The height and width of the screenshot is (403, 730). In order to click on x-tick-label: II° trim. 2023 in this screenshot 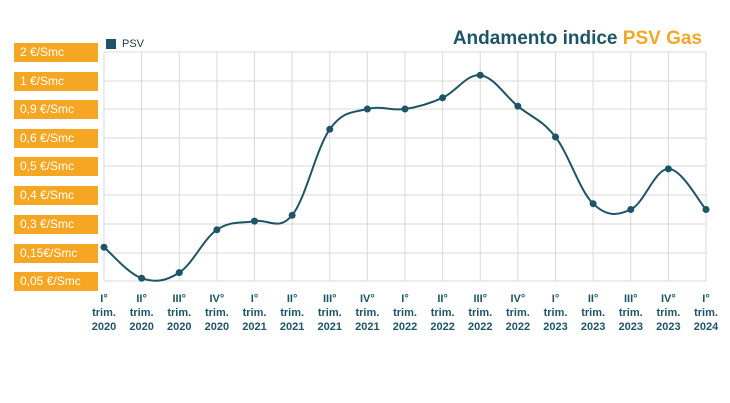, I will do `click(593, 313)`.